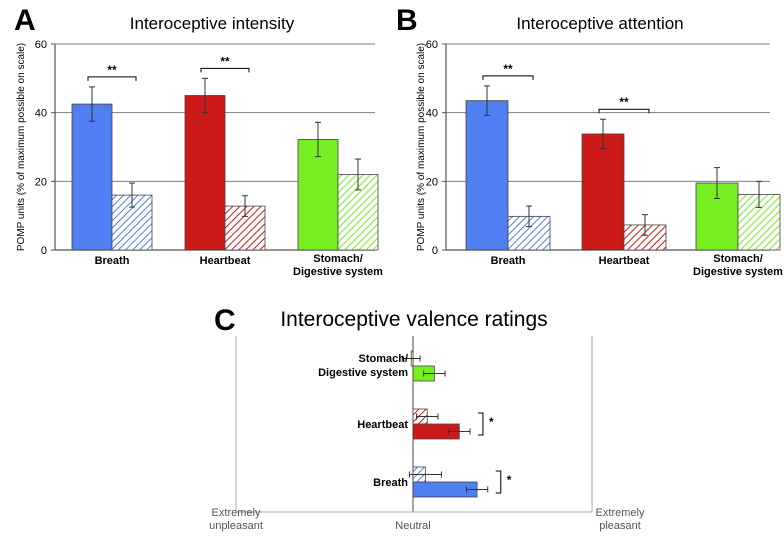 This screenshot has width=784, height=536. I want to click on panel-a-category-label: Heartbeat, so click(225, 261).